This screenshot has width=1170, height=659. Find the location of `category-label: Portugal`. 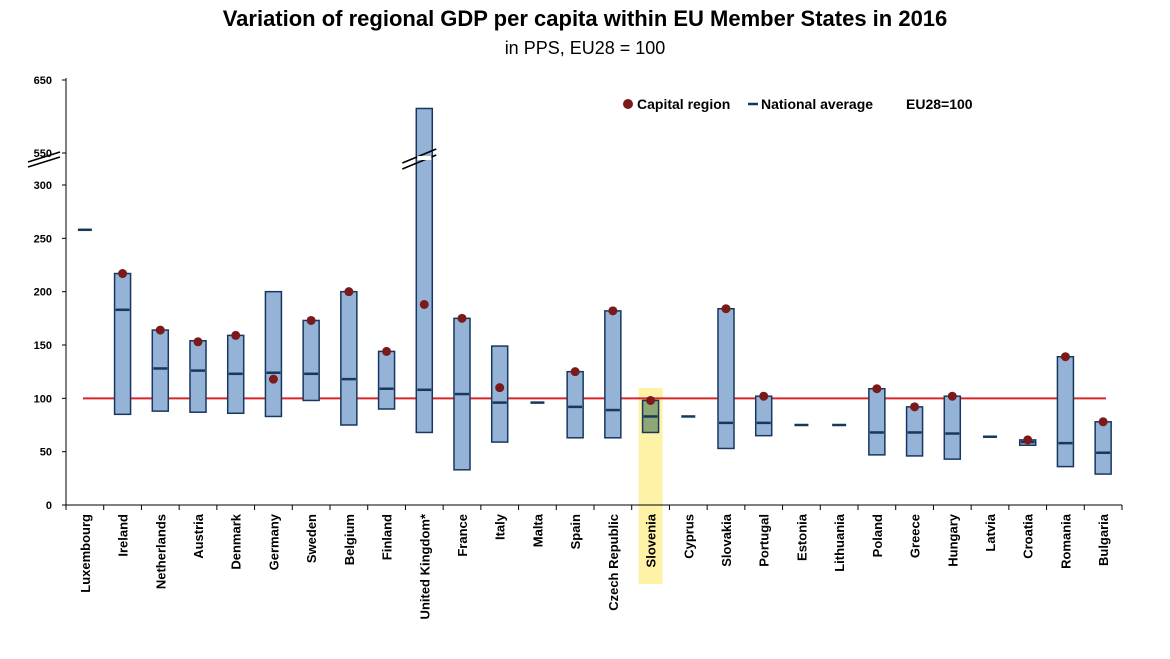

category-label: Portugal is located at coordinates (764, 540).